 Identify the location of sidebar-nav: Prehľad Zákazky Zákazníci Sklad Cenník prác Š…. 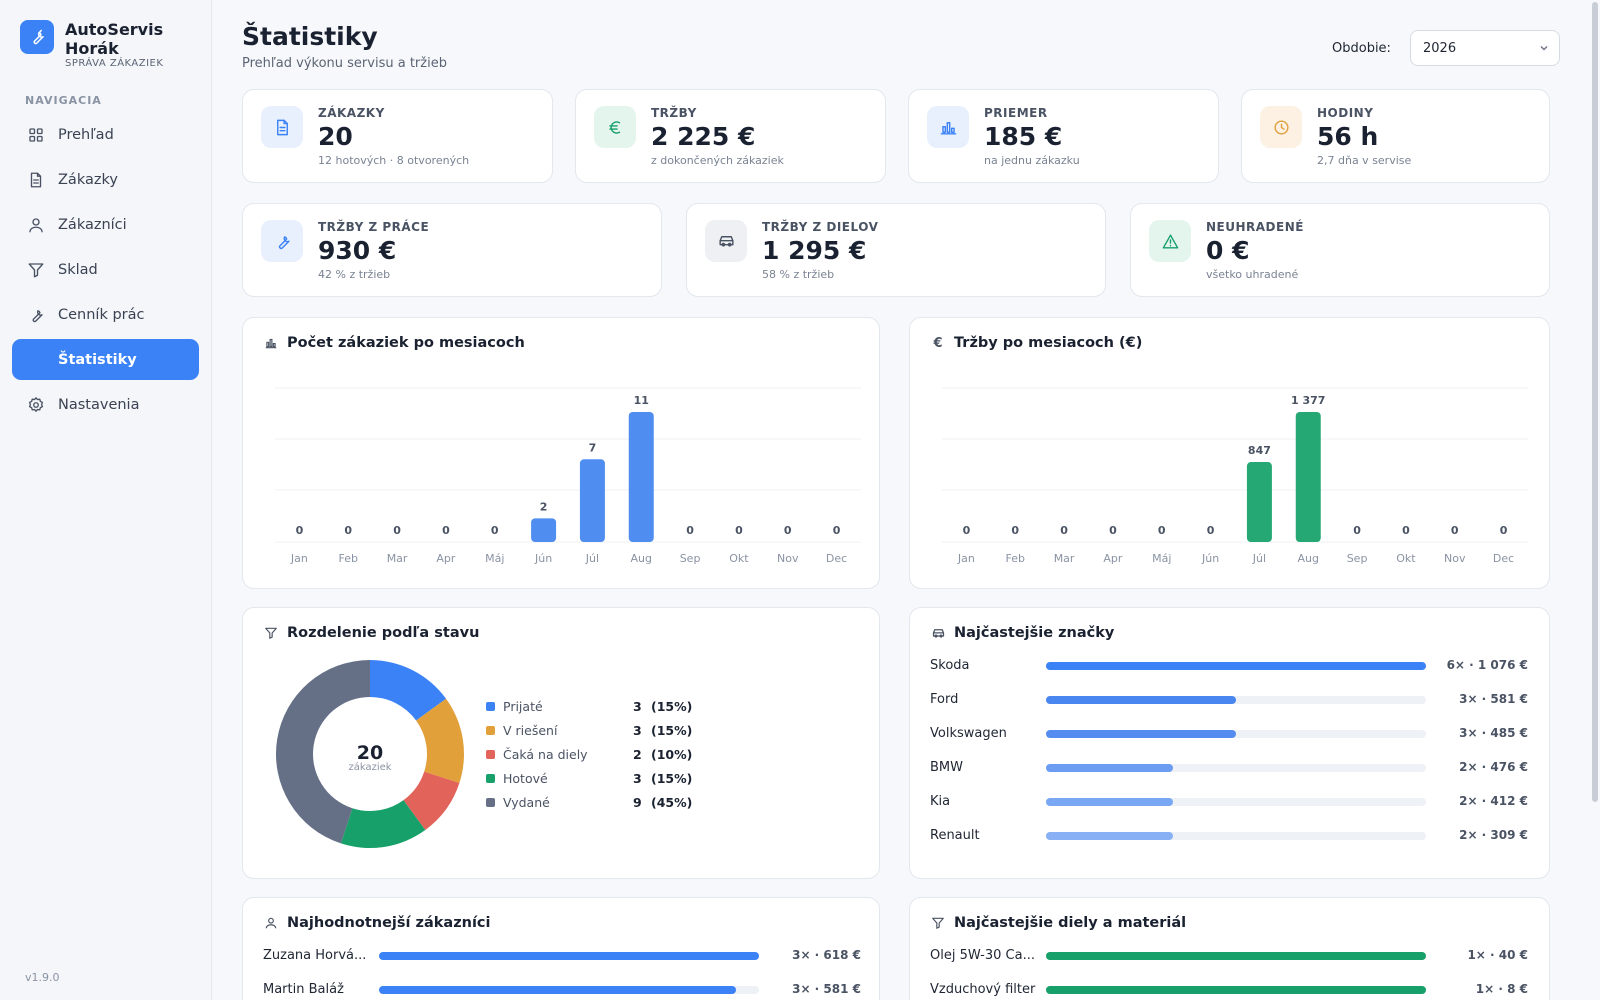
(105, 271).